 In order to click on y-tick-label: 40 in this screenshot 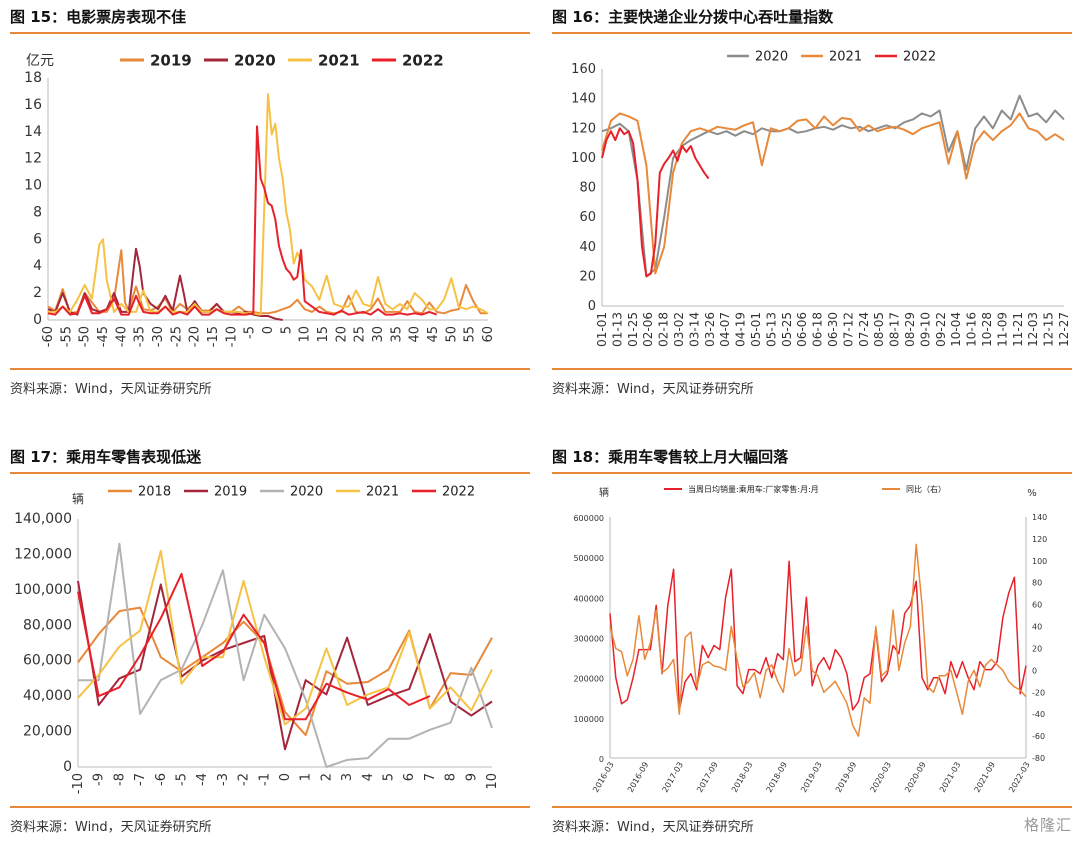, I will do `click(587, 247)`.